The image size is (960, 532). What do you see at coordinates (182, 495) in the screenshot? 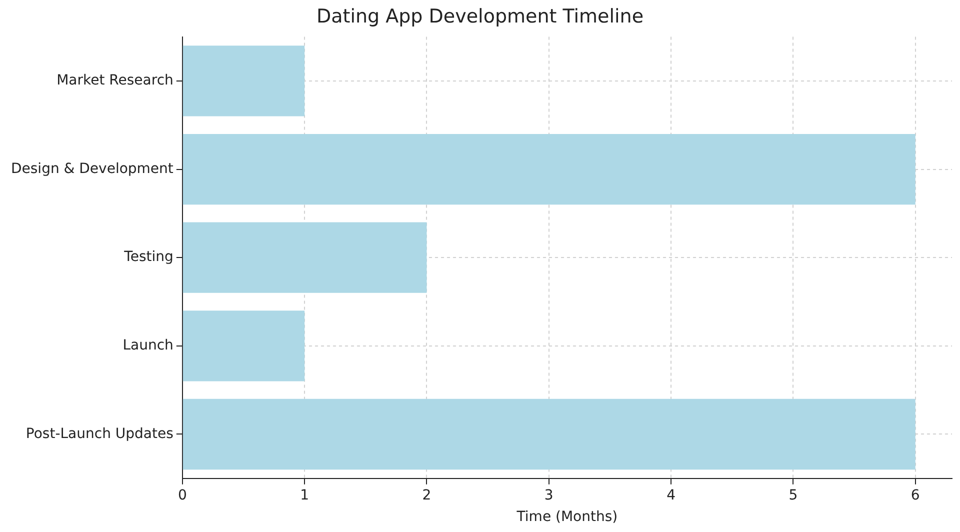
I see `x-tick-label: 0` at bounding box center [182, 495].